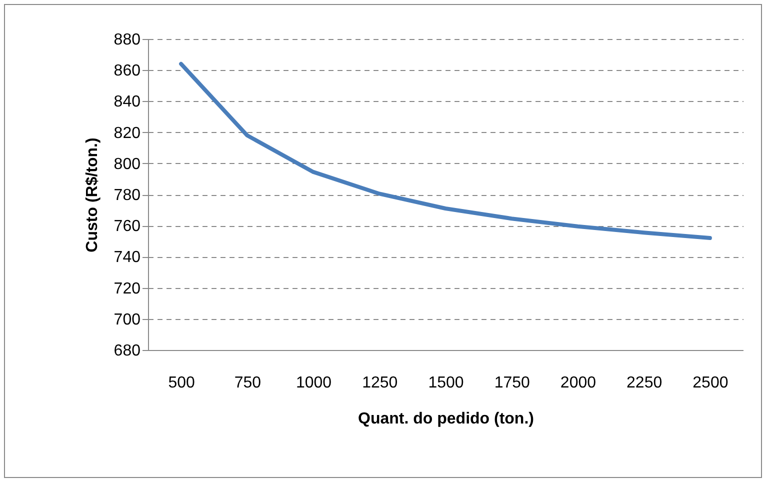  Describe the element at coordinates (446, 383) in the screenshot. I see `x-tick-label: 1500` at that location.